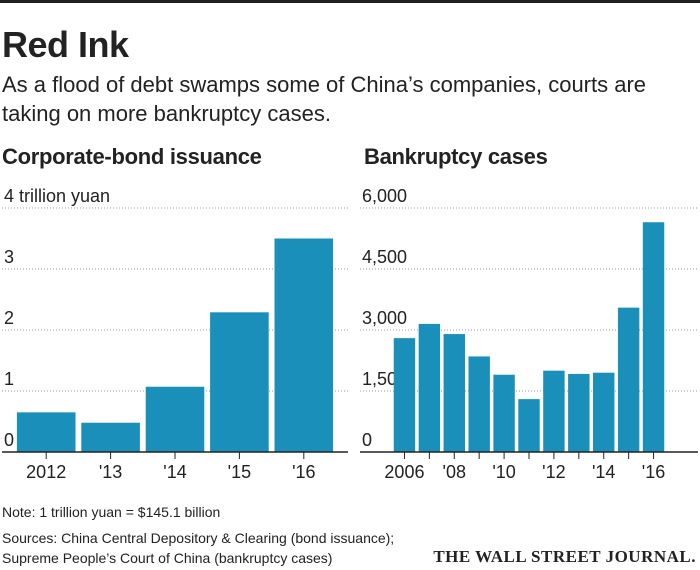 The image size is (700, 570). I want to click on x-tick-label: 2006, so click(404, 472).